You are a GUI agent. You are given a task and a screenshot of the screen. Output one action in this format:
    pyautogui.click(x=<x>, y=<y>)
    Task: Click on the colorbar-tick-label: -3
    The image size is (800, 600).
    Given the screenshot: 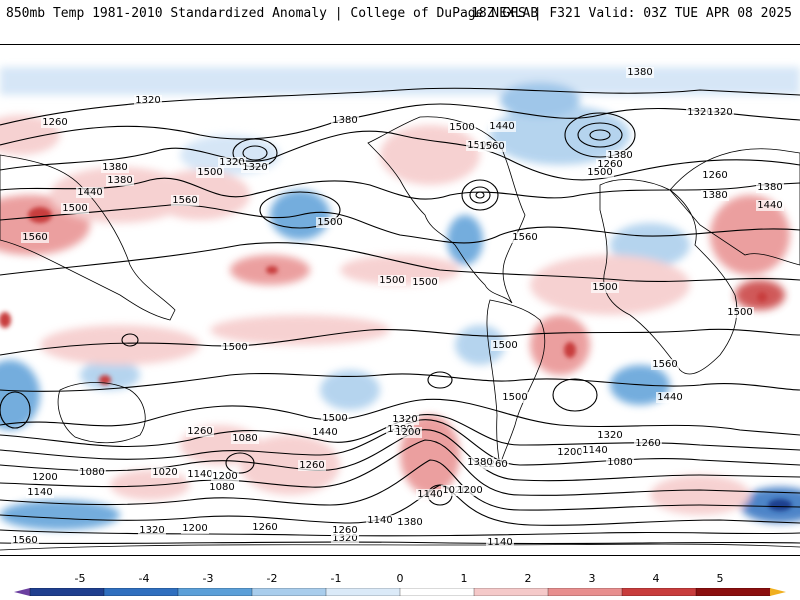 What is the action you would take?
    pyautogui.click(x=208, y=578)
    